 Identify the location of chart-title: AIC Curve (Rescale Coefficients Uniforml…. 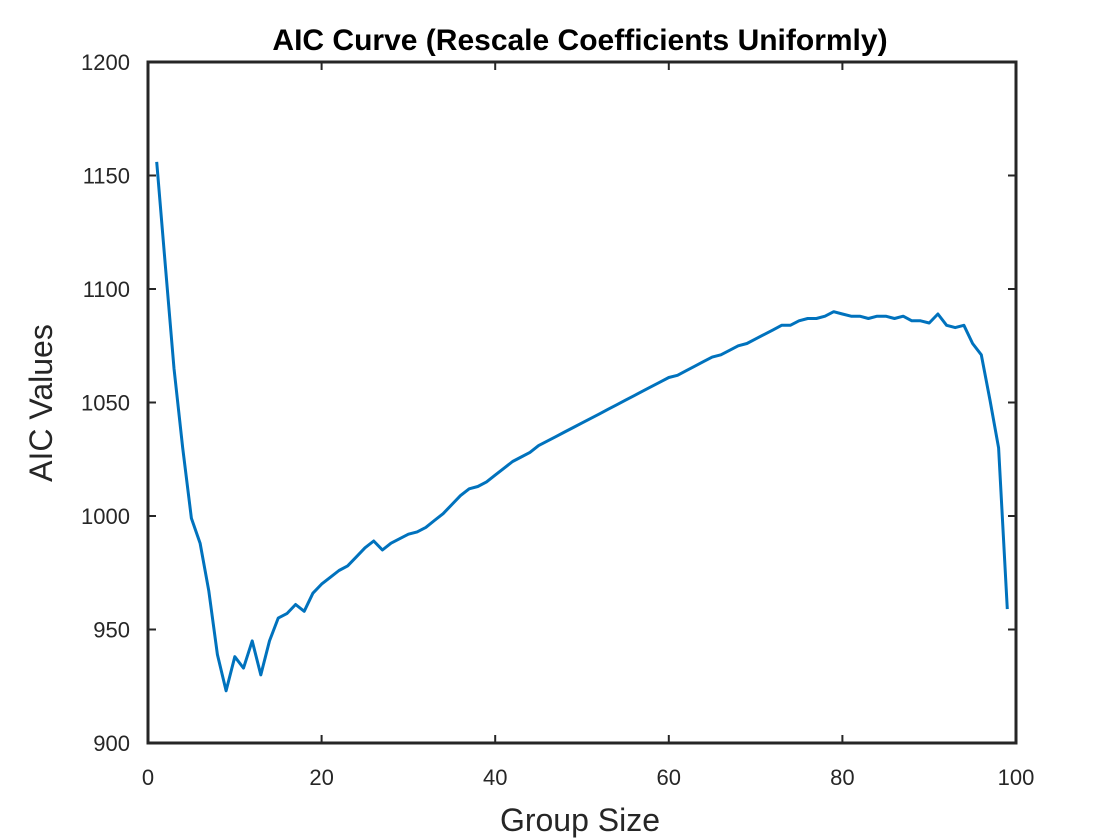
(579, 40).